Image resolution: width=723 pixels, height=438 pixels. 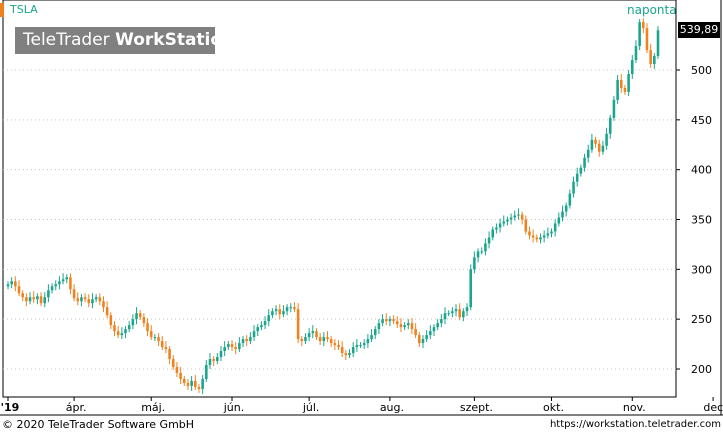 I want to click on watermark-product: WorkStation, so click(x=175, y=40).